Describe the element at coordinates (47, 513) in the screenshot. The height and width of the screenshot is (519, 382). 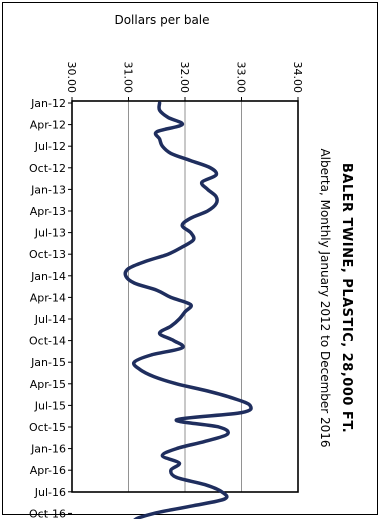
I see `date-tick-label: Oct-16` at that location.